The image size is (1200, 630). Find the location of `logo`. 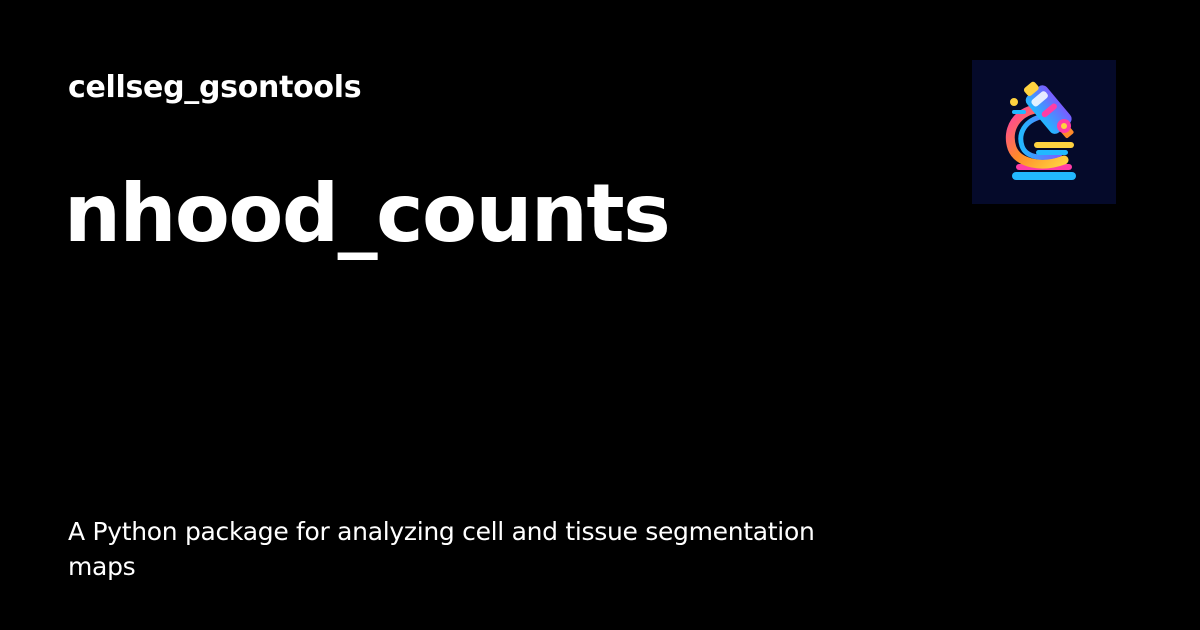

logo is located at coordinates (1044, 132).